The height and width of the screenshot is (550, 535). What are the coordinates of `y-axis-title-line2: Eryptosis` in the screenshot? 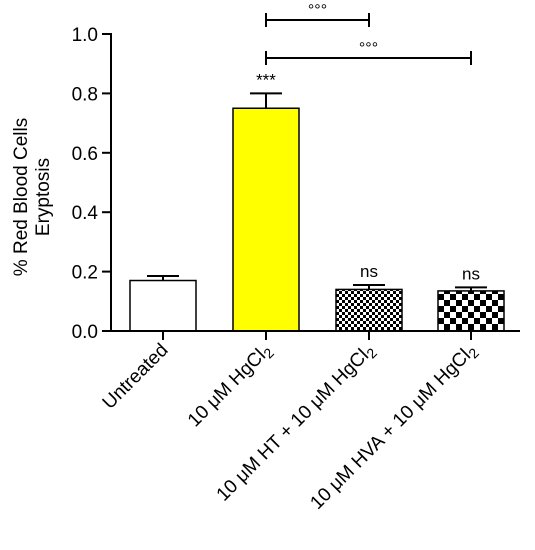 It's located at (43, 197).